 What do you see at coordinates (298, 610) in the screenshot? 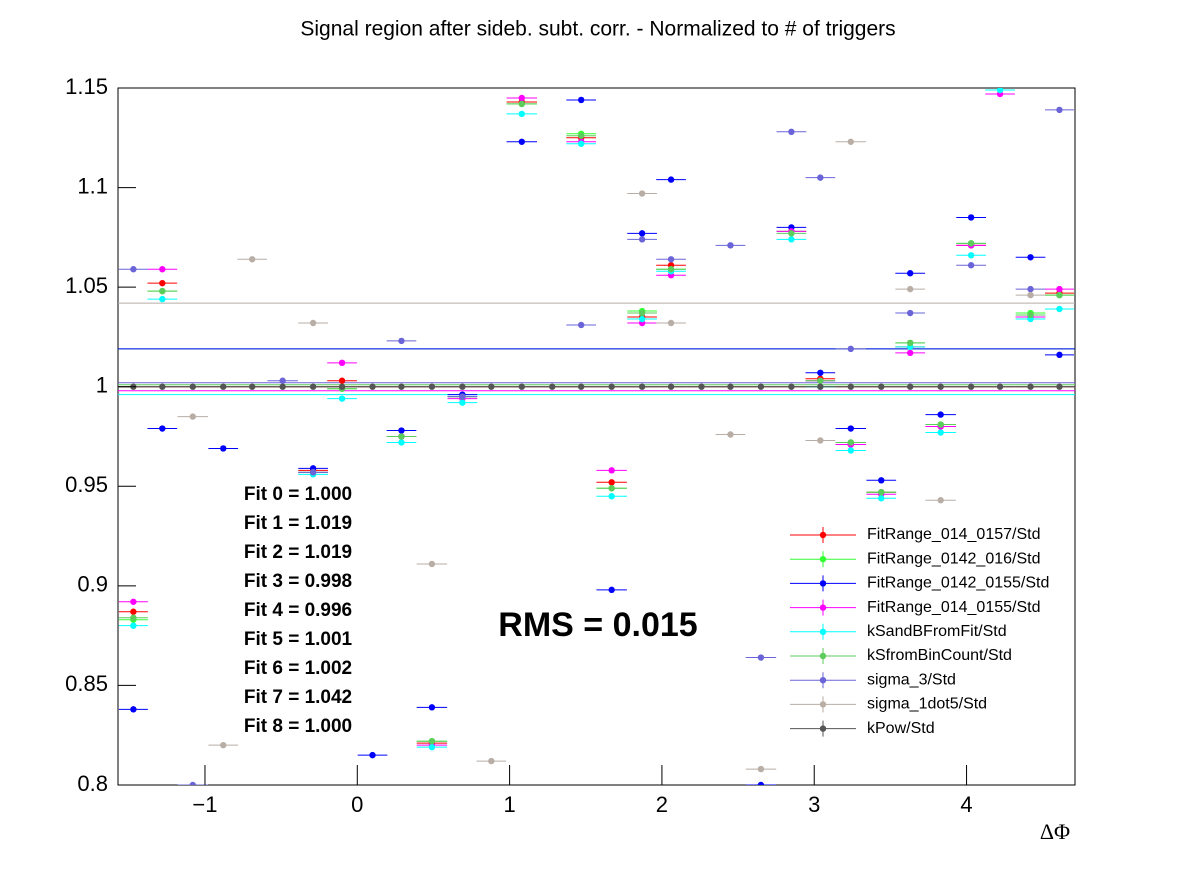
I see `fit-label: Fit 4 = 0.996` at bounding box center [298, 610].